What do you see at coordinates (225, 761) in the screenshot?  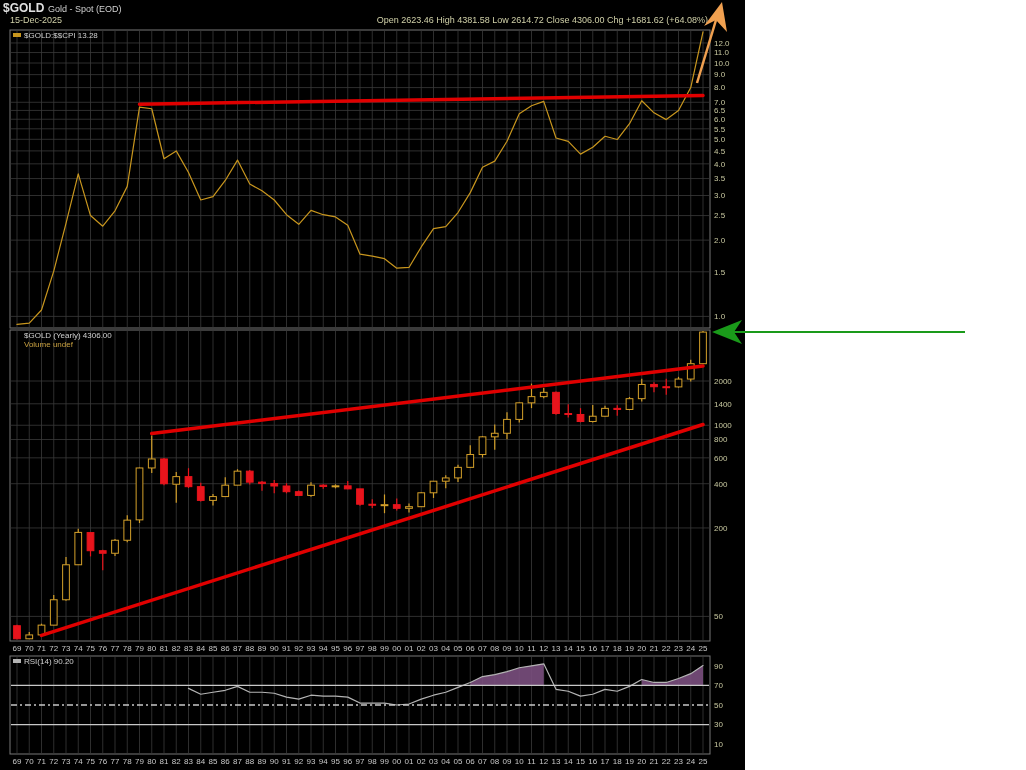 I see `x-tick-label: 86` at bounding box center [225, 761].